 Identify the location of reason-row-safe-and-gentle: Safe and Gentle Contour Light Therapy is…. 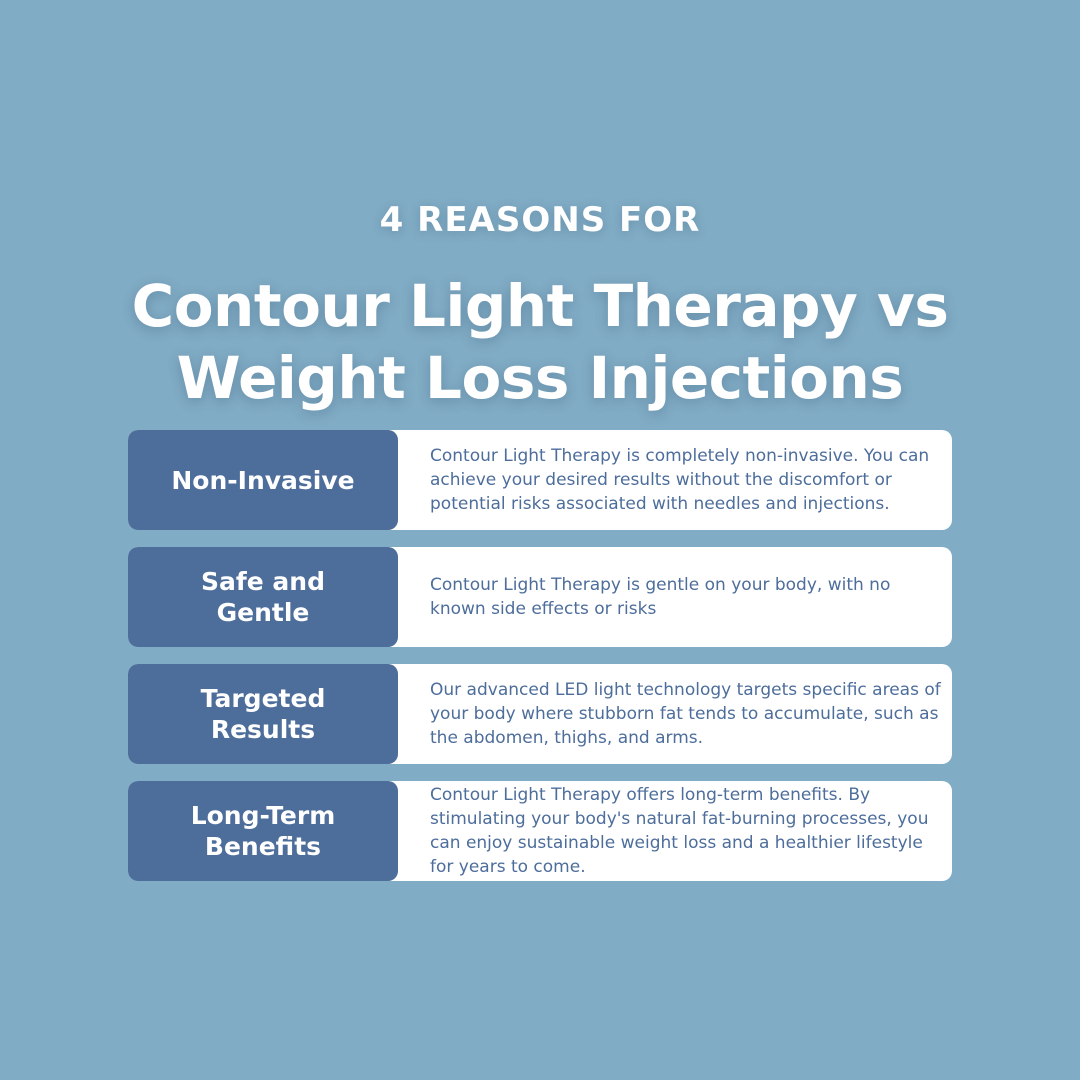
(540, 597).